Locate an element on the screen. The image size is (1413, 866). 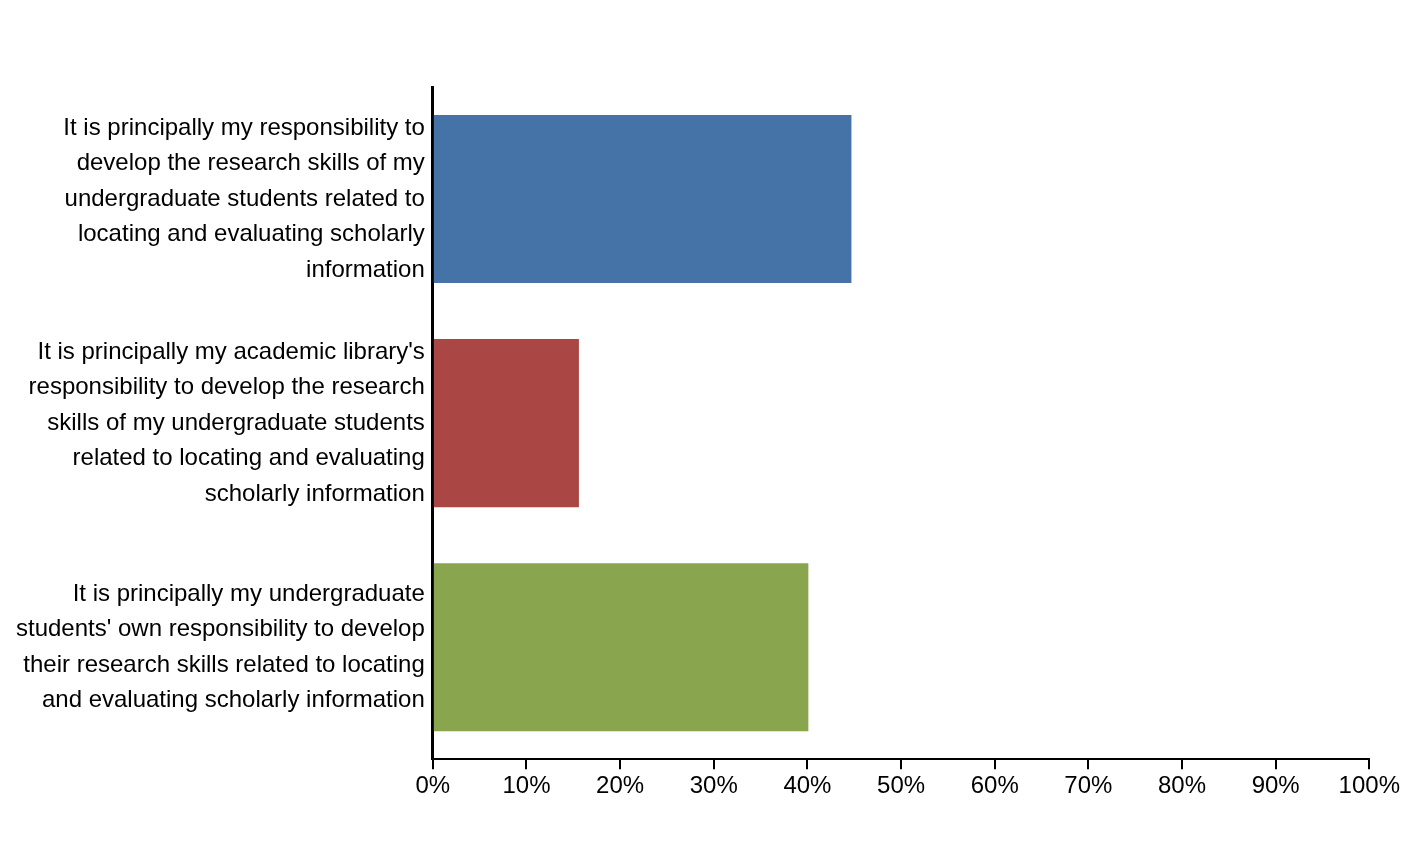
x-tick-label: 40% is located at coordinates (807, 785).